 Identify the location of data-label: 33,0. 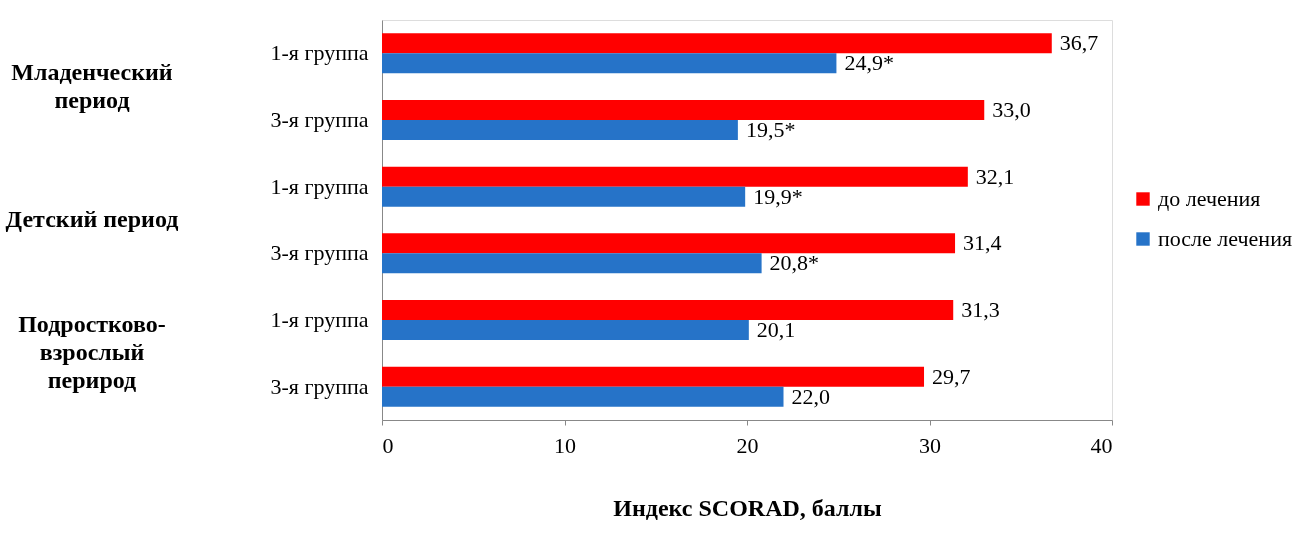
(1011, 109).